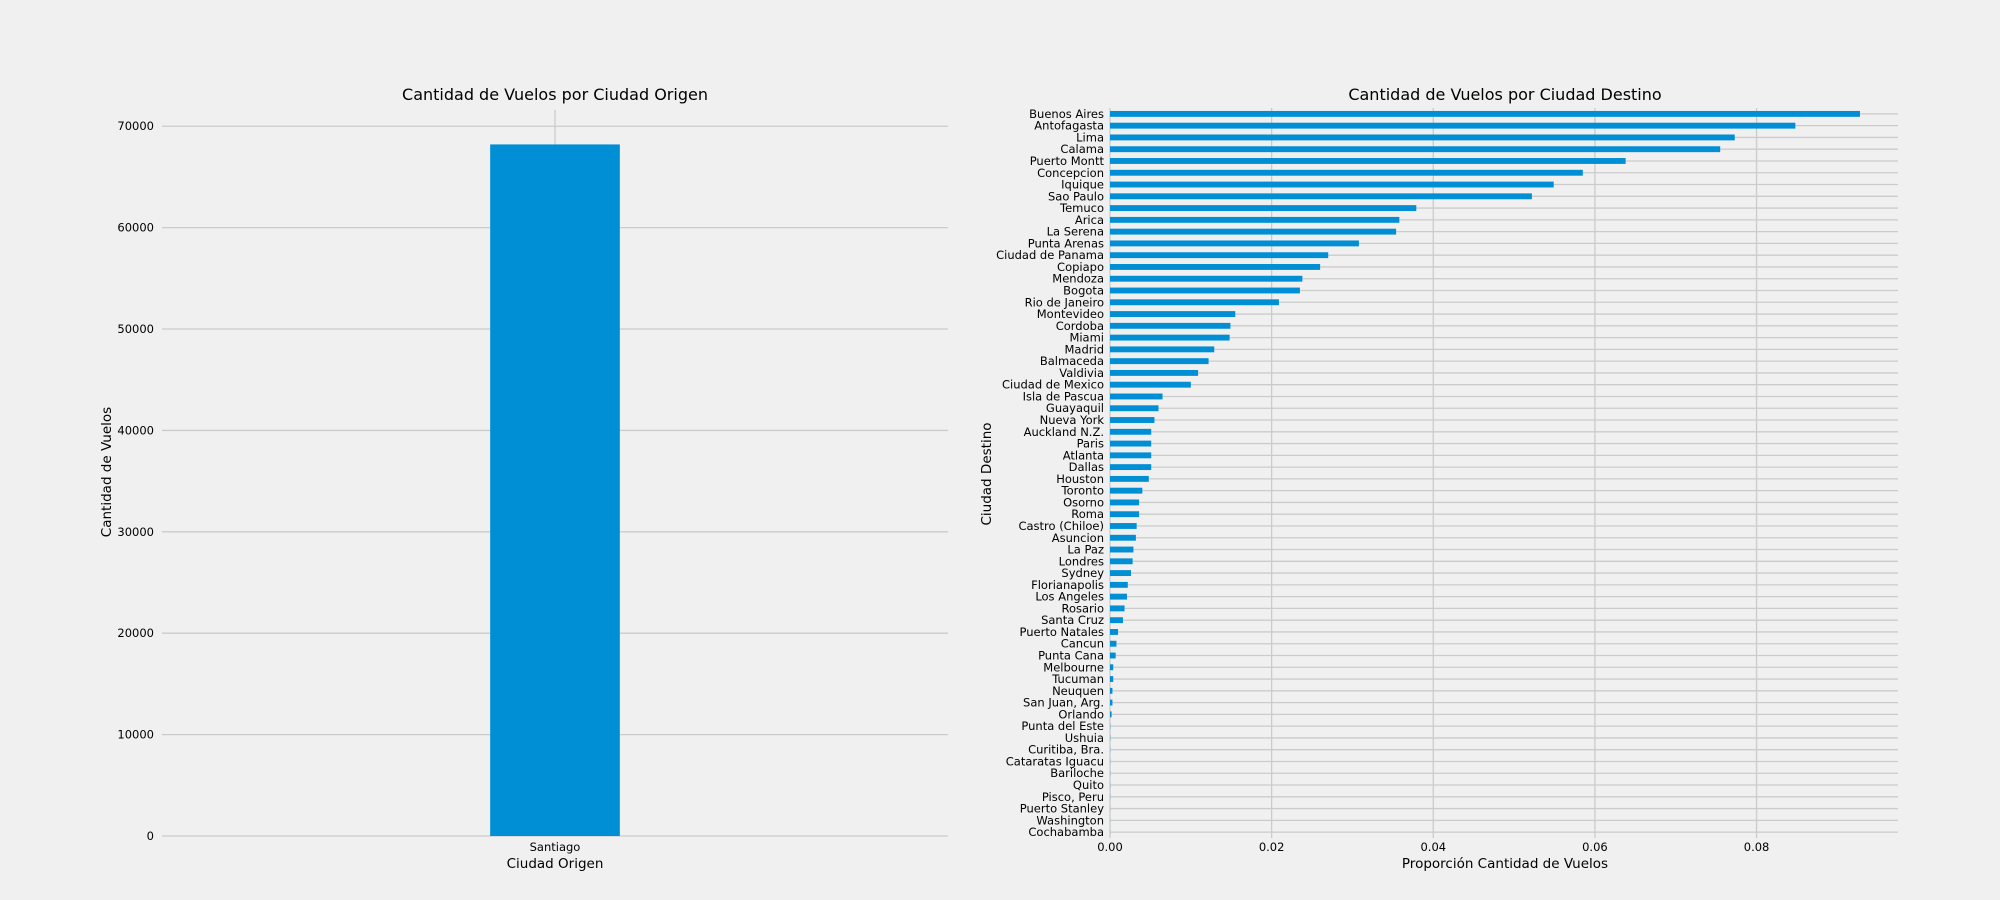 The image size is (2000, 900). What do you see at coordinates (1053, 385) in the screenshot?
I see `destination-y-tick-label: Ciudad de Mexico` at bounding box center [1053, 385].